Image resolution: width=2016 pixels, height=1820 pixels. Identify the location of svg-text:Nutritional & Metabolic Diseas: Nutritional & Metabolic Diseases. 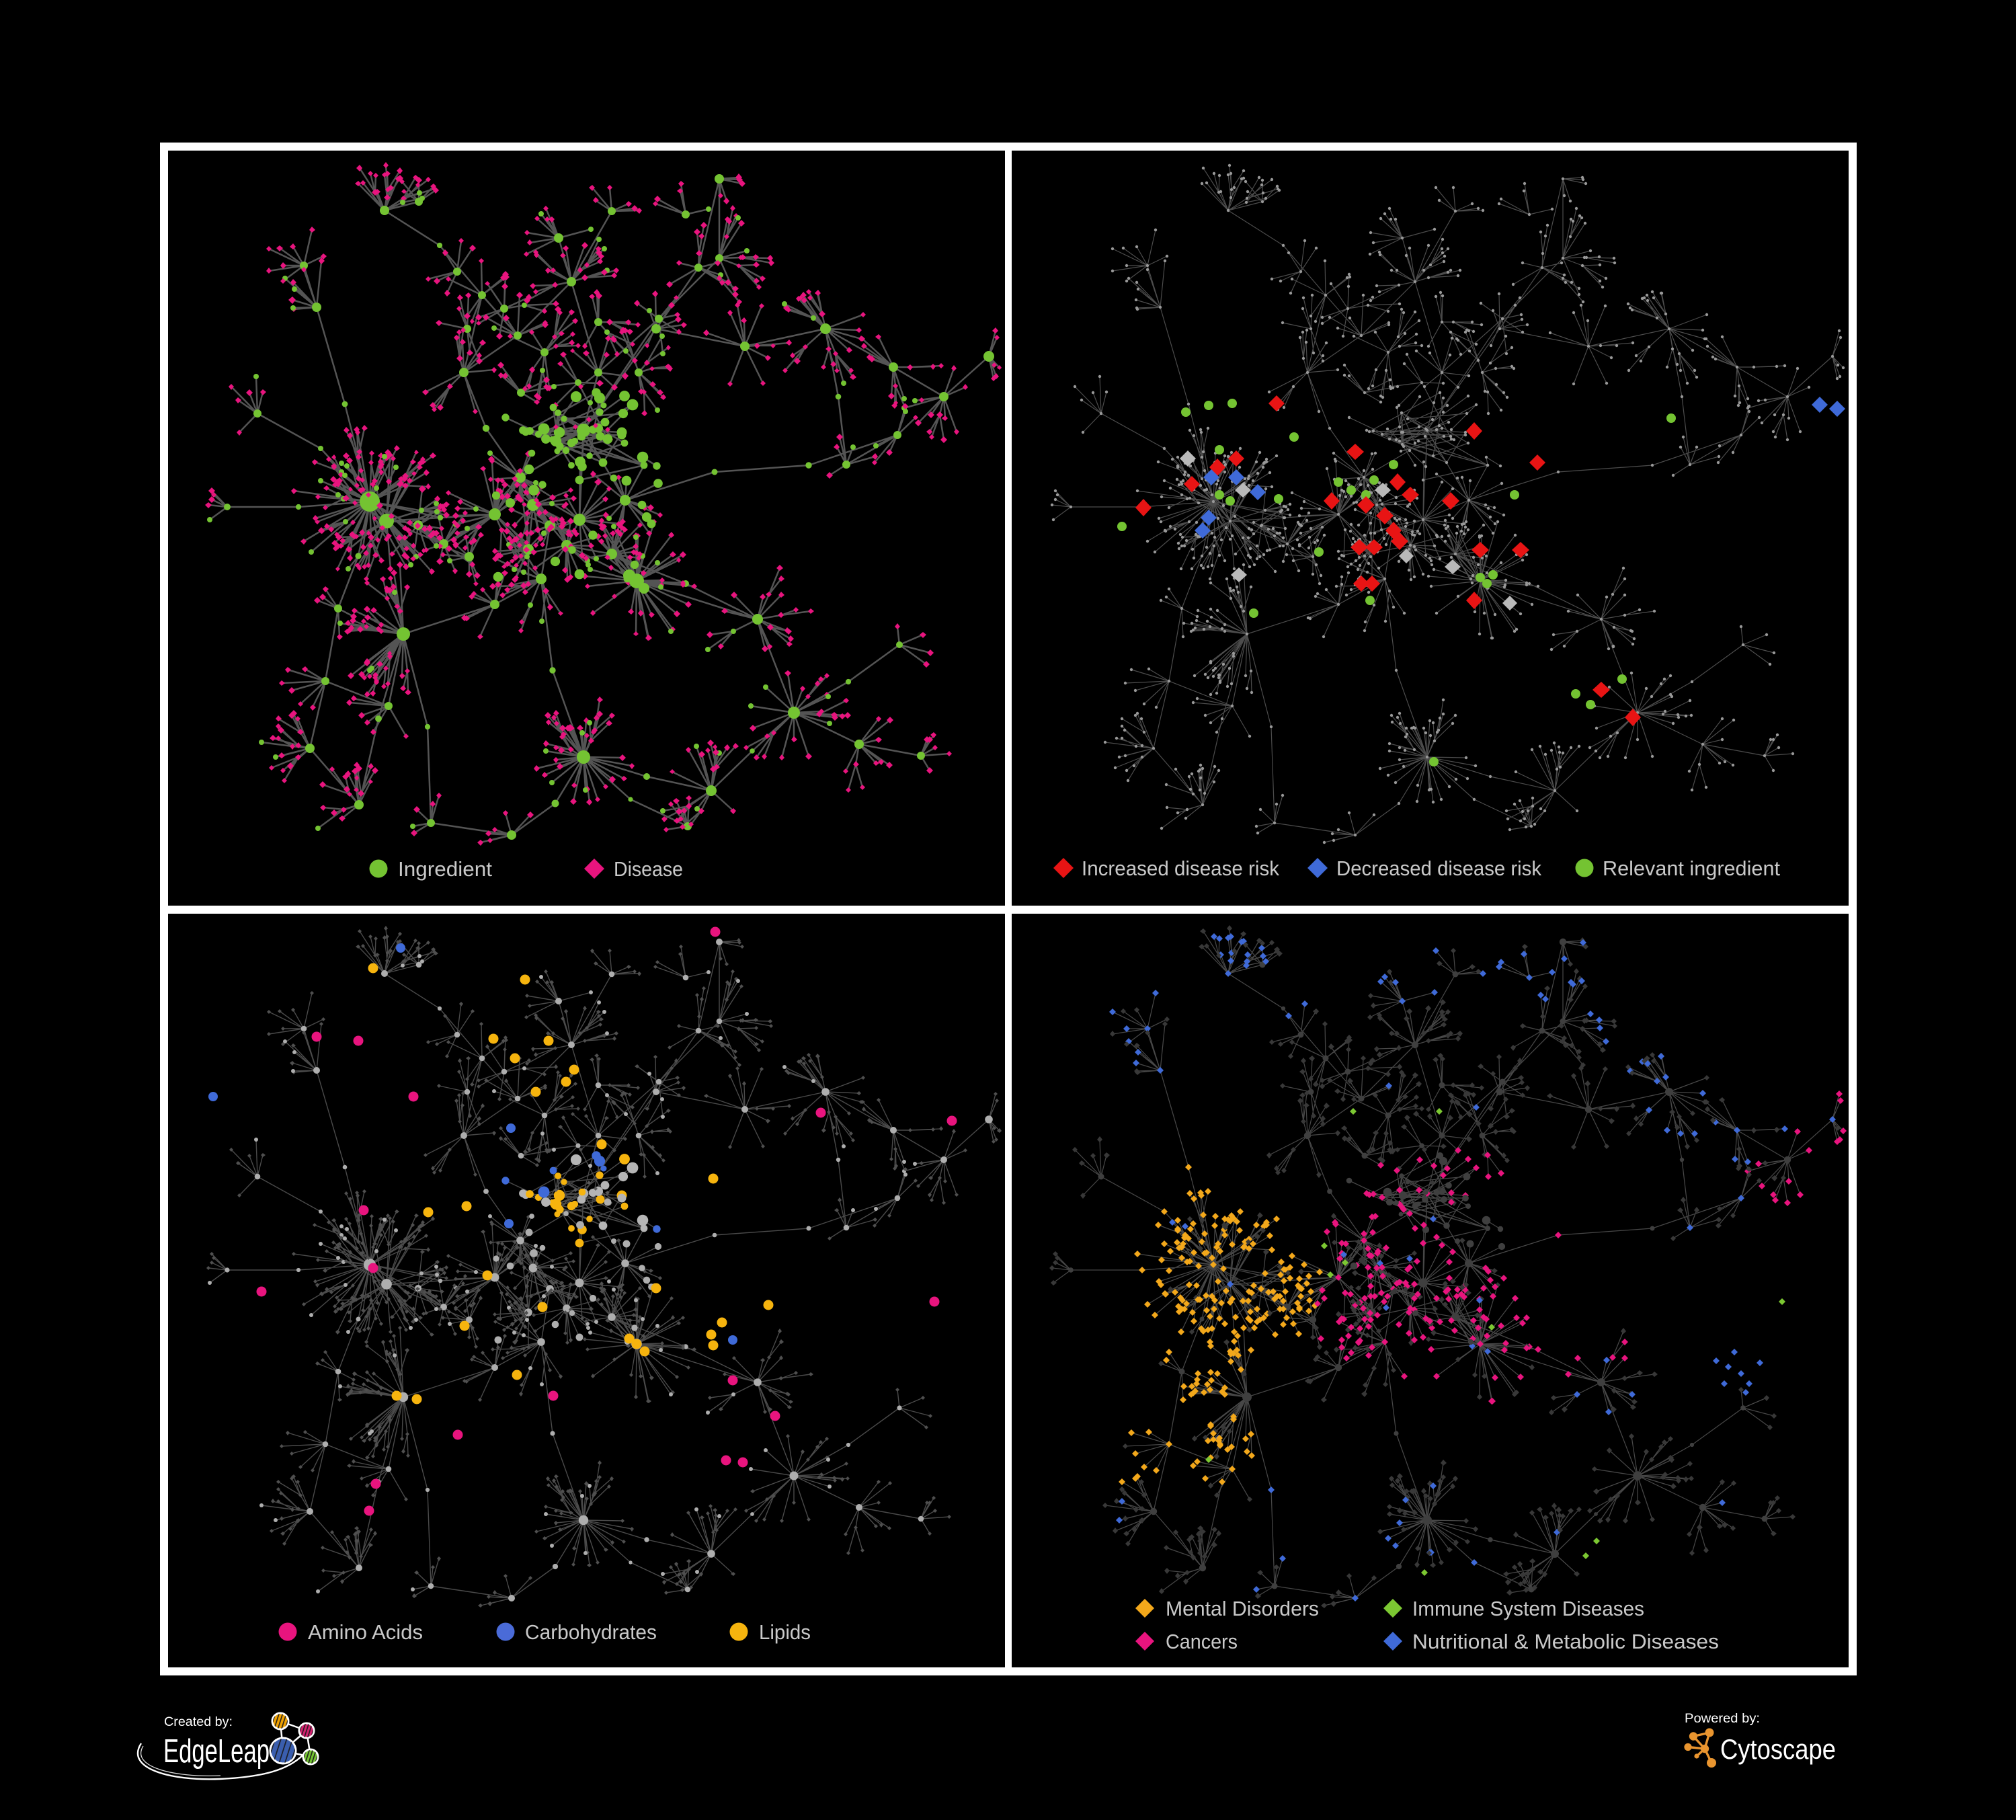
(1565, 1641).